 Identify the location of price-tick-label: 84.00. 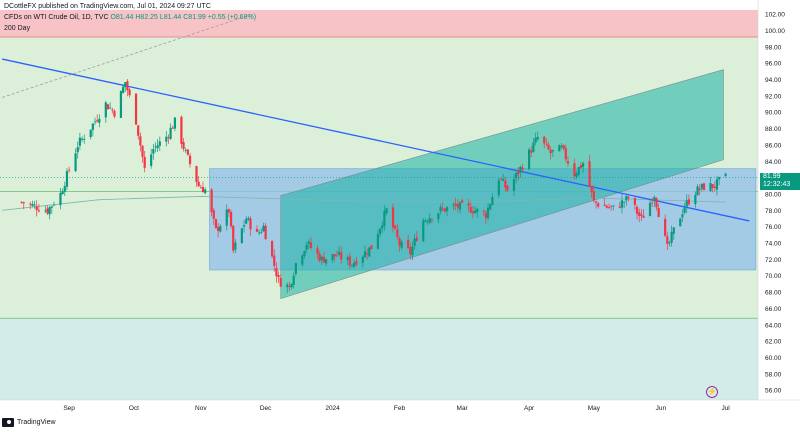
(773, 162).